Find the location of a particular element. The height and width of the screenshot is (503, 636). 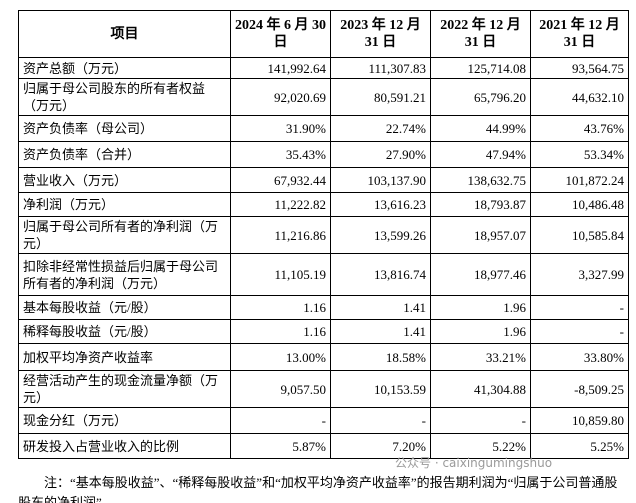

value-cell: 11,222.82 is located at coordinates (280, 204).